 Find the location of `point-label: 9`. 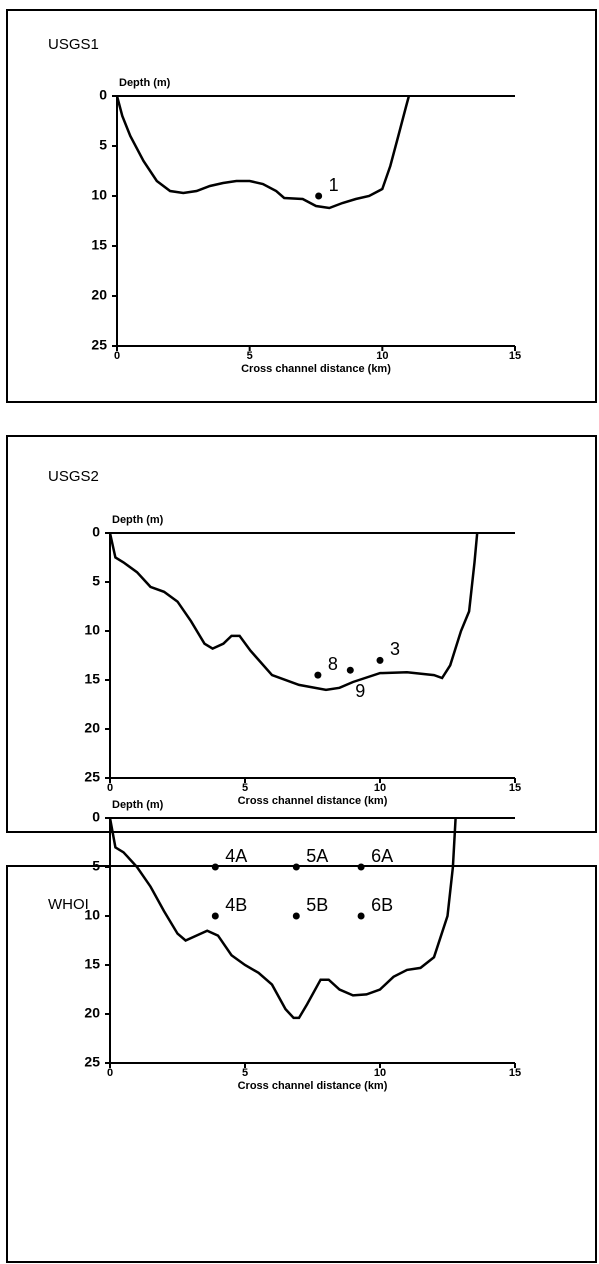

point-label: 9 is located at coordinates (360, 691).